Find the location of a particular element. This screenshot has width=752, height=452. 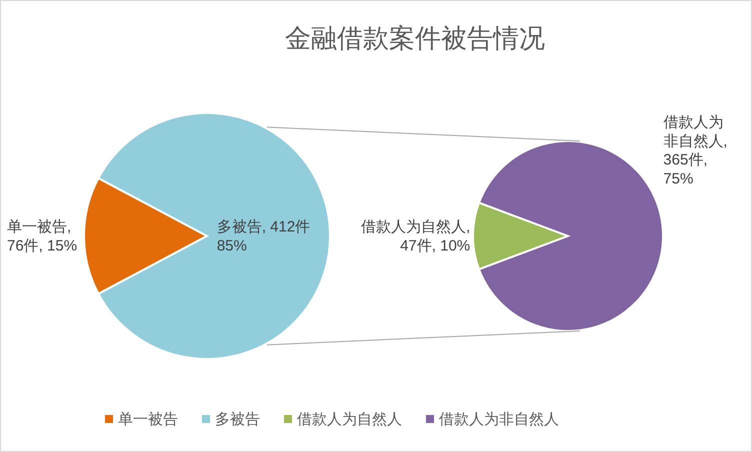

data-label: 单一被告, 76件, 15% is located at coordinates (42, 236).